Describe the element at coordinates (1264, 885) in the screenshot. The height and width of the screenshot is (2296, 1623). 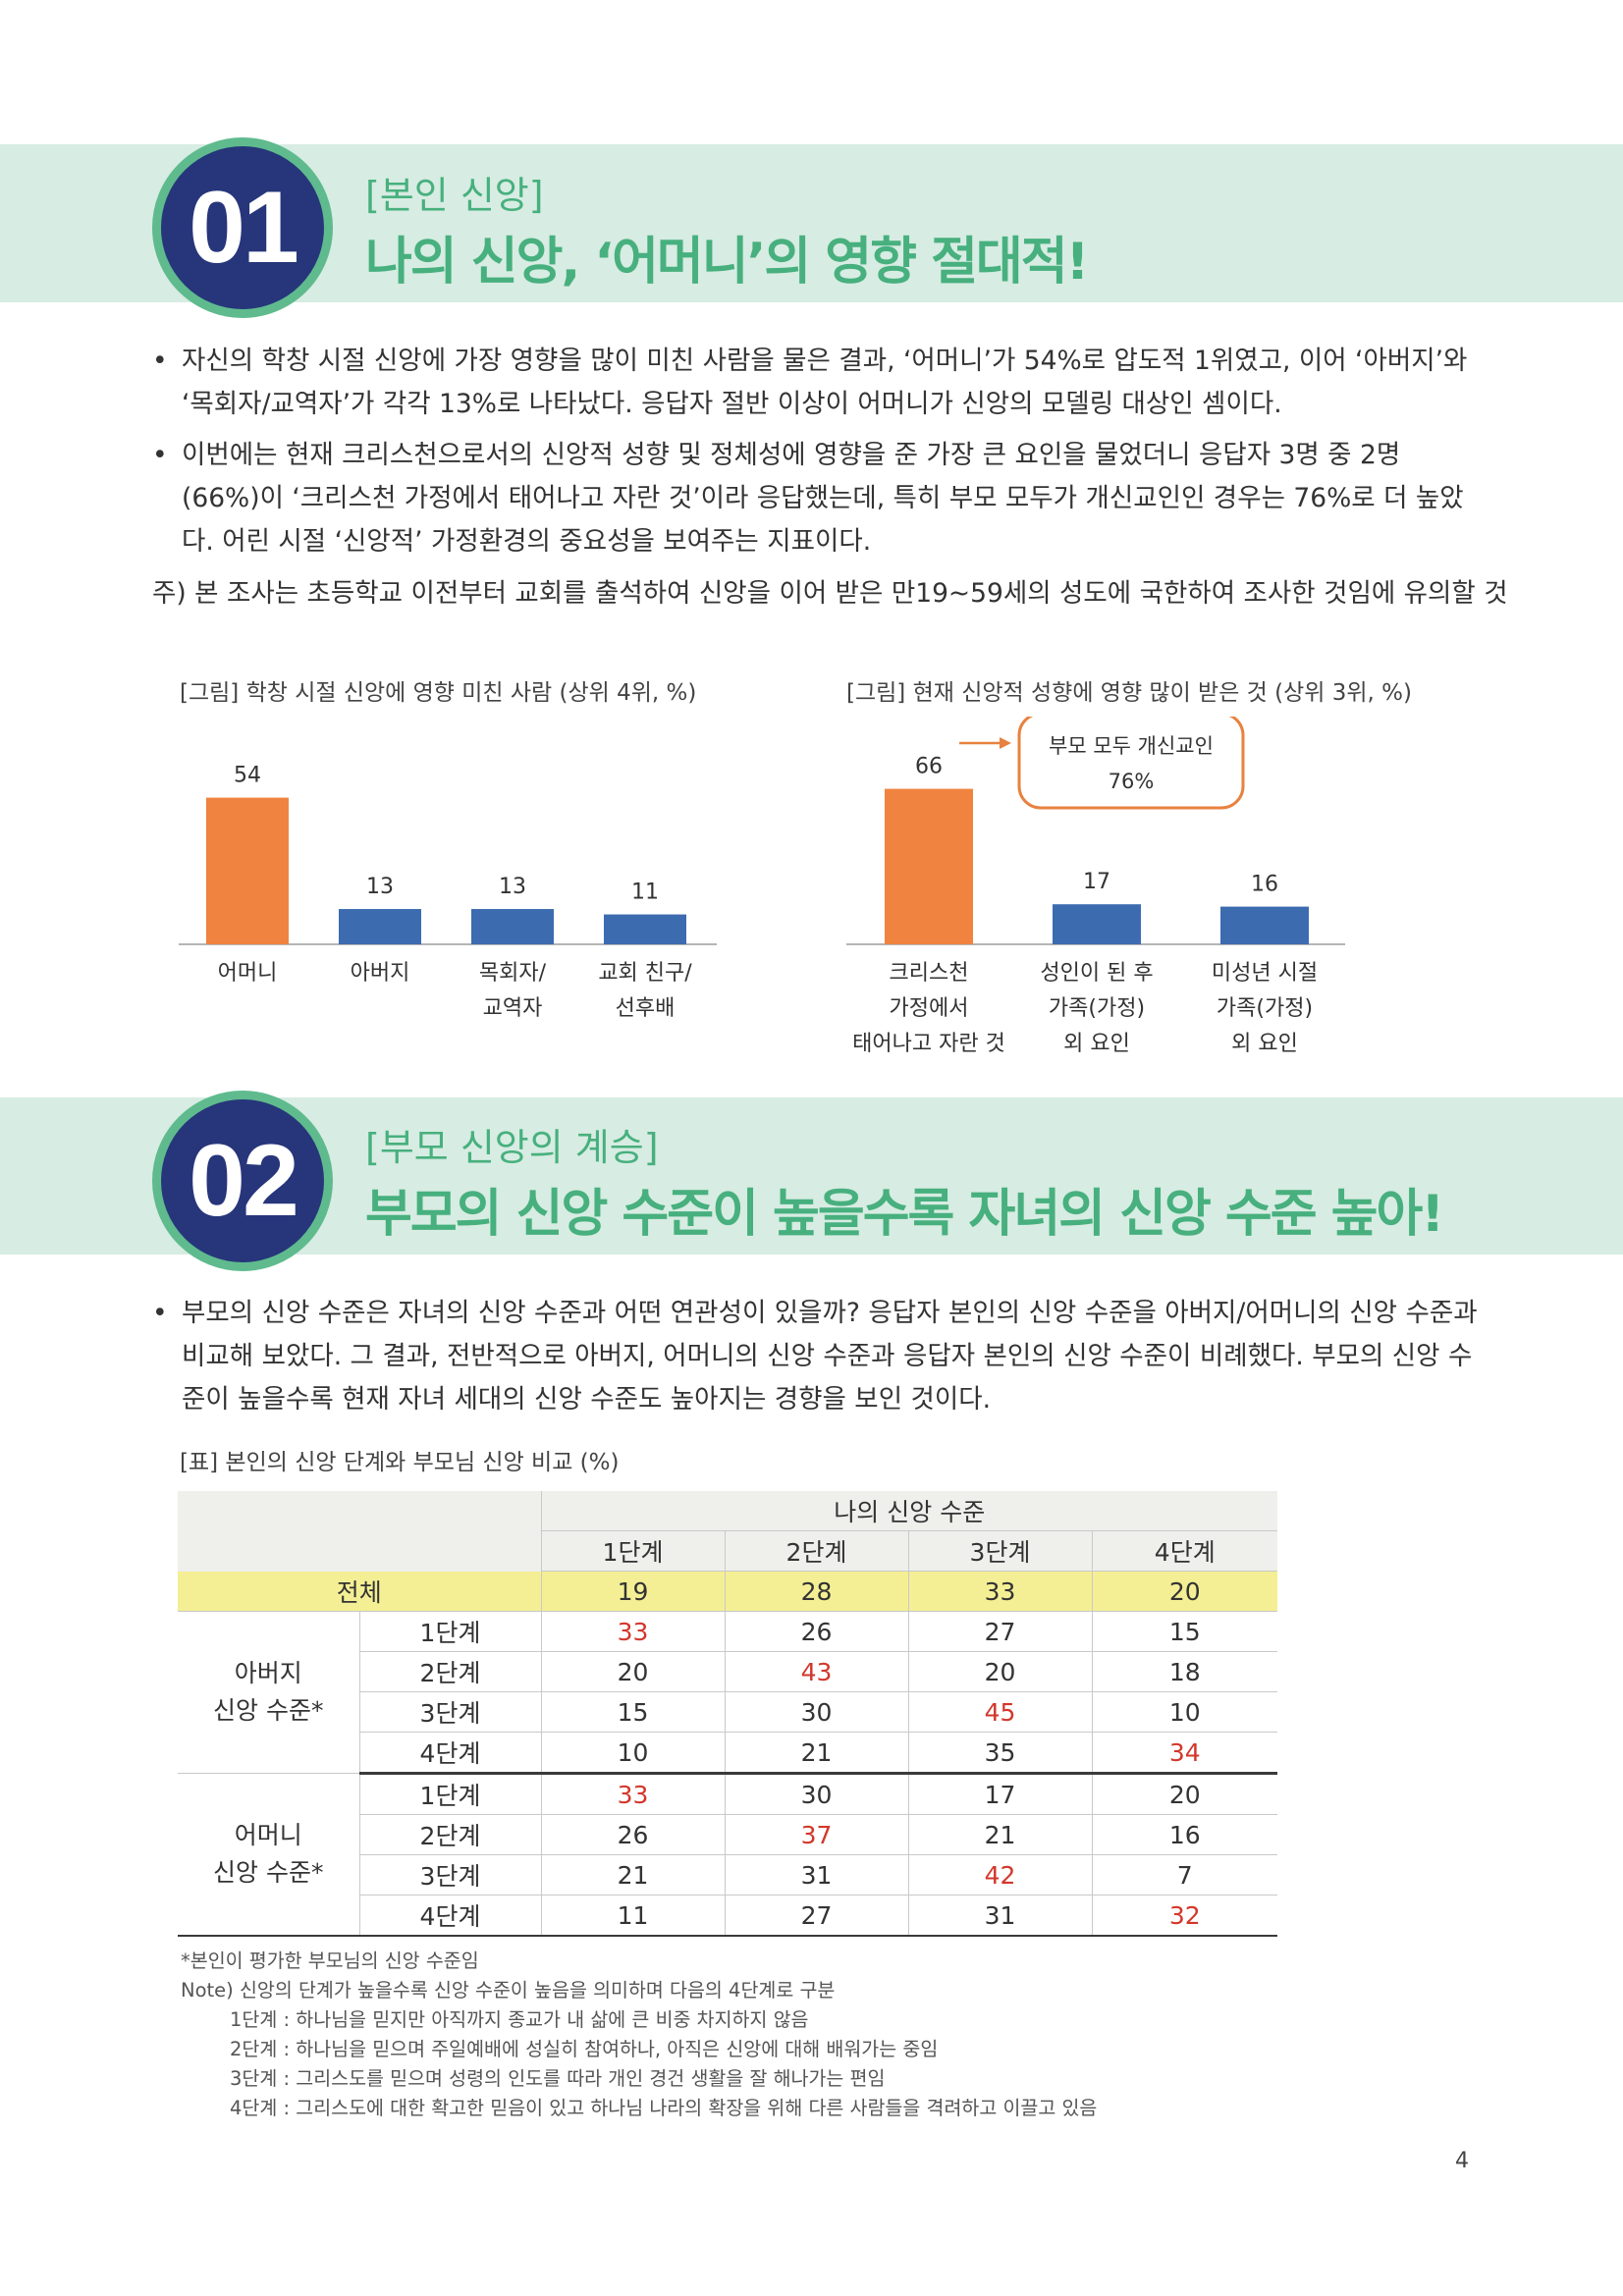
I see `chart-value-label: 16` at that location.